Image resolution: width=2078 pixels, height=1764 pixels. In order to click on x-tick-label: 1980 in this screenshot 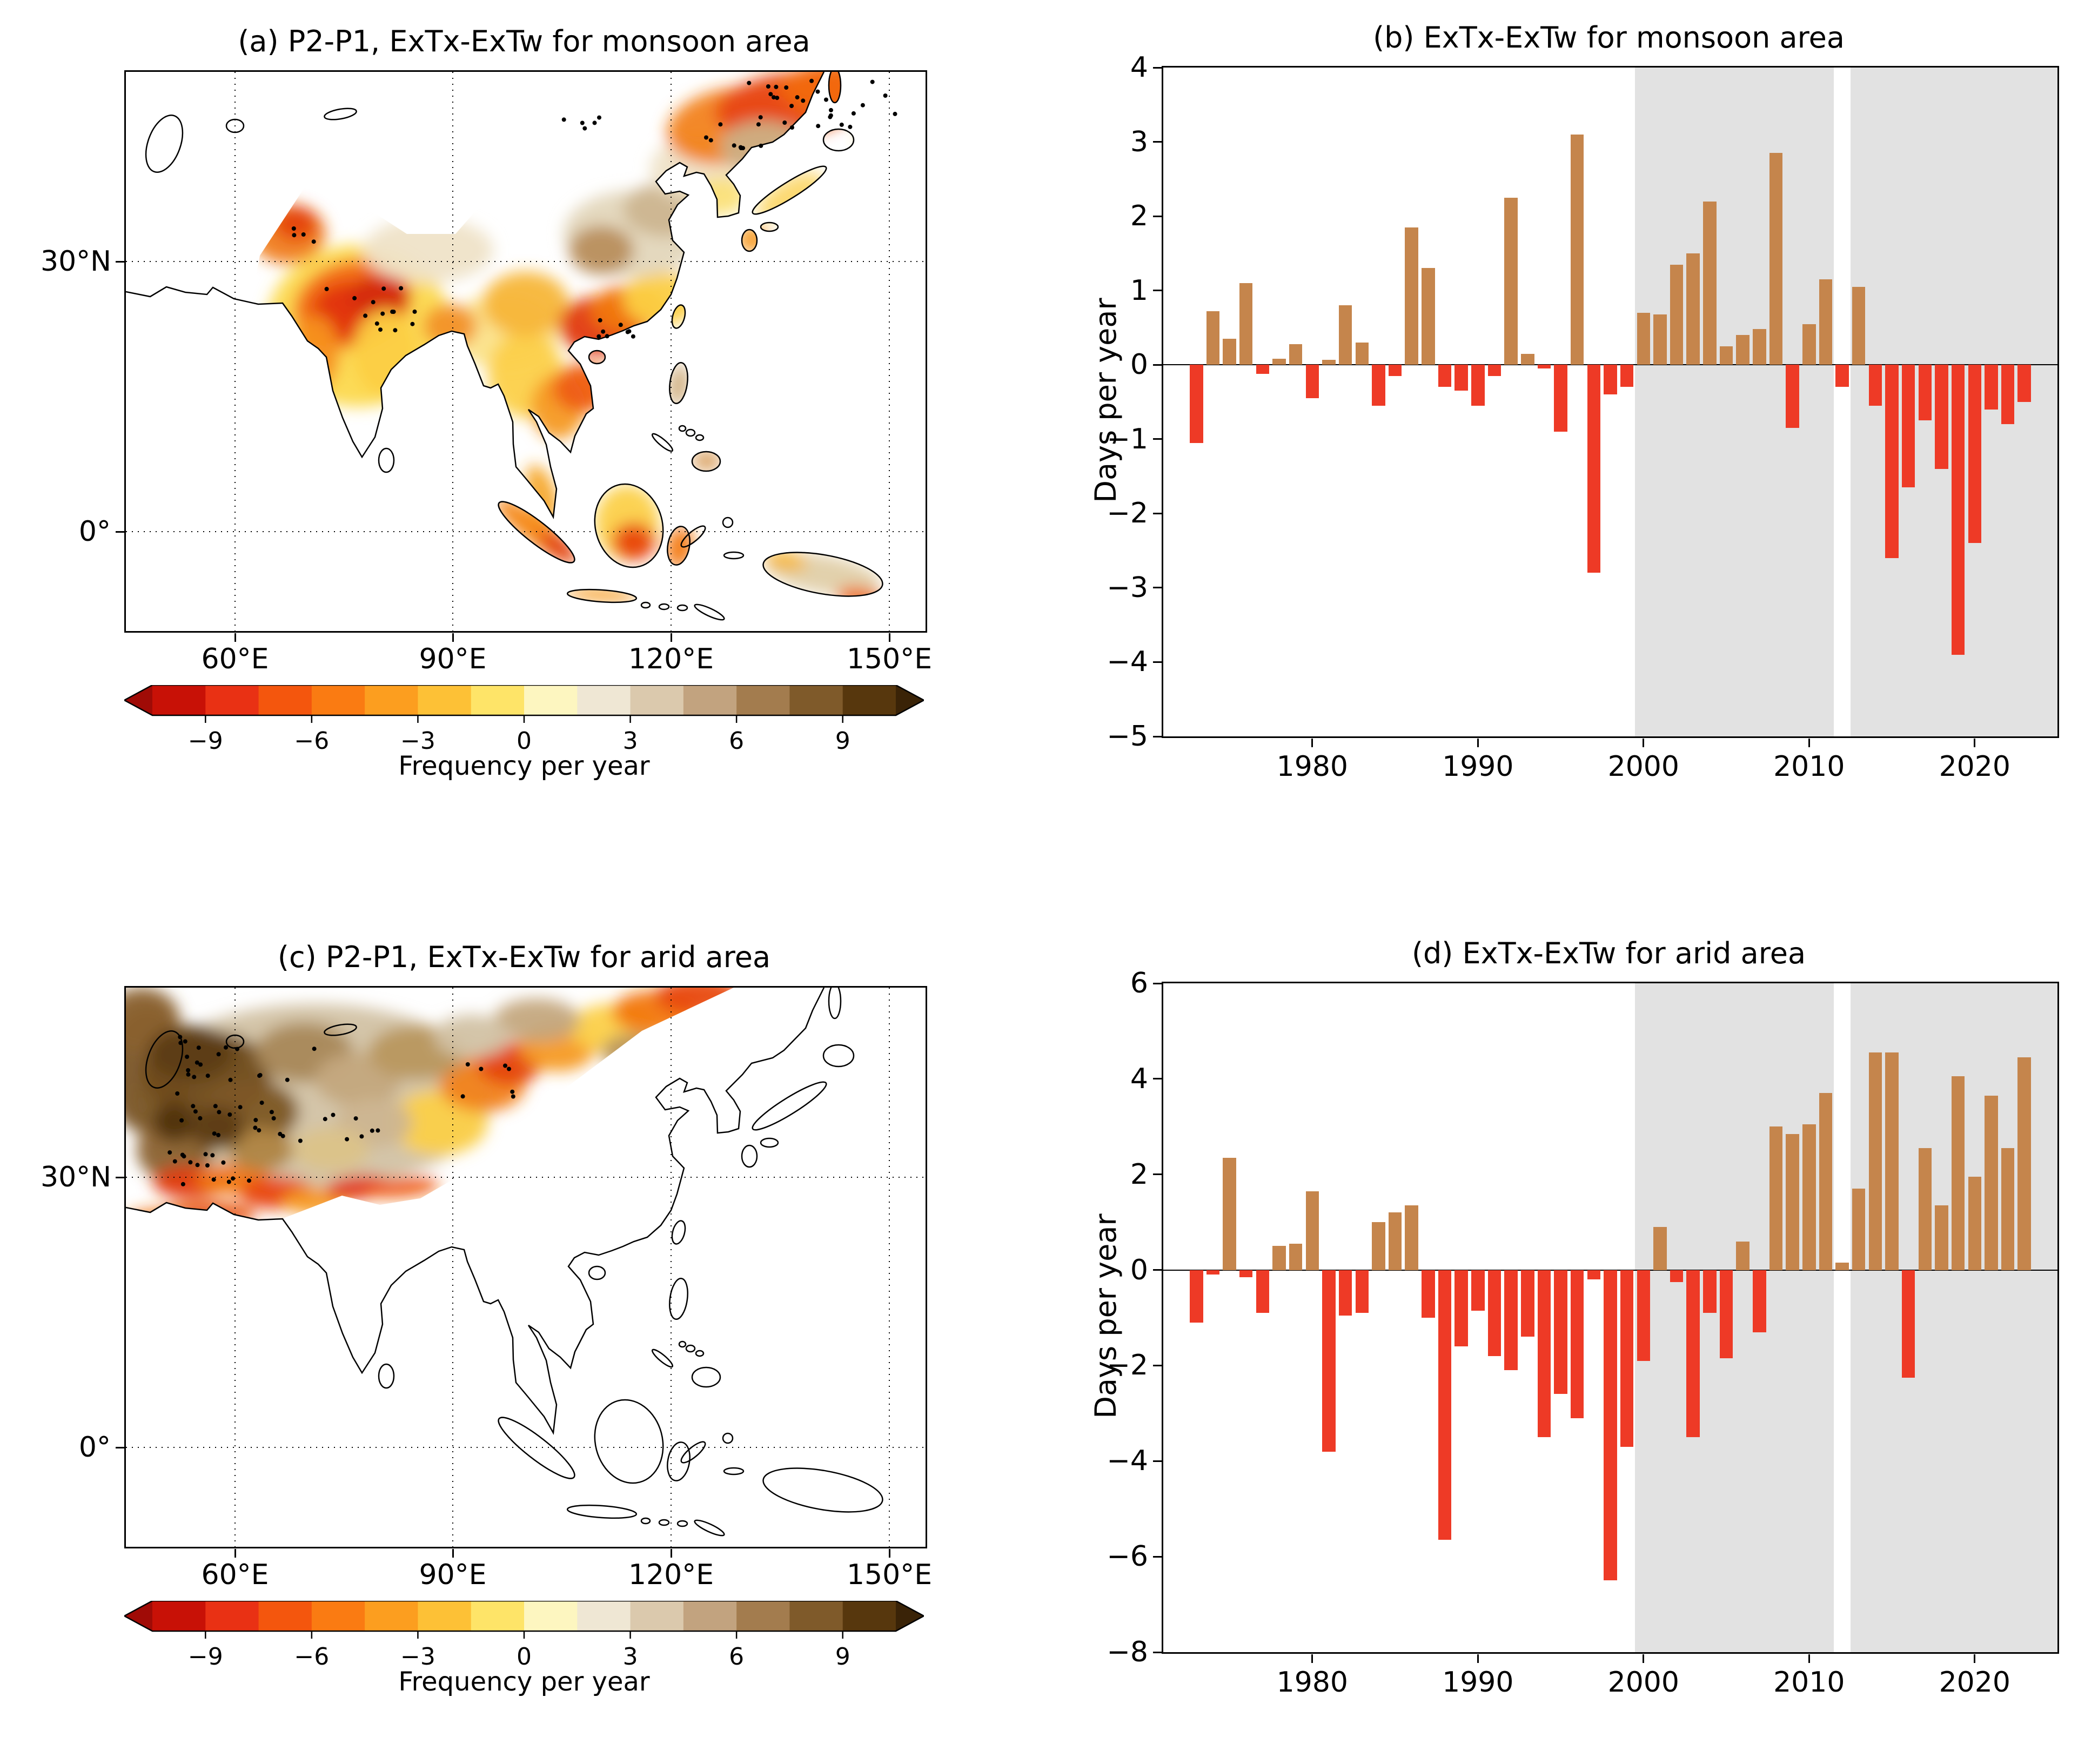, I will do `click(1312, 1682)`.